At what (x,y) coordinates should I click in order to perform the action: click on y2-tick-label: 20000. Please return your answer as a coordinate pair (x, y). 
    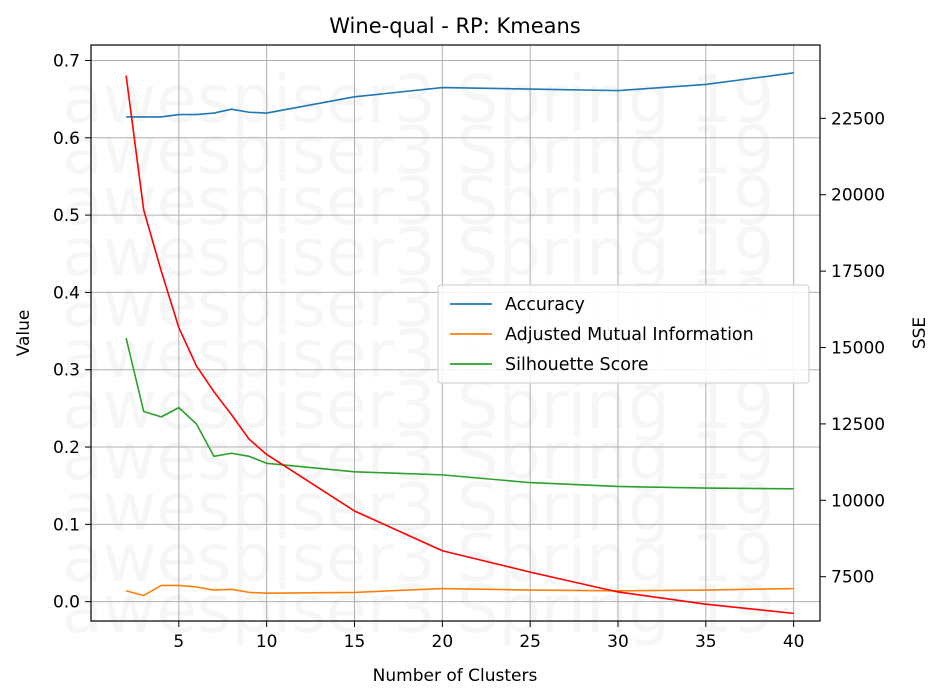
    Looking at the image, I should click on (858, 196).